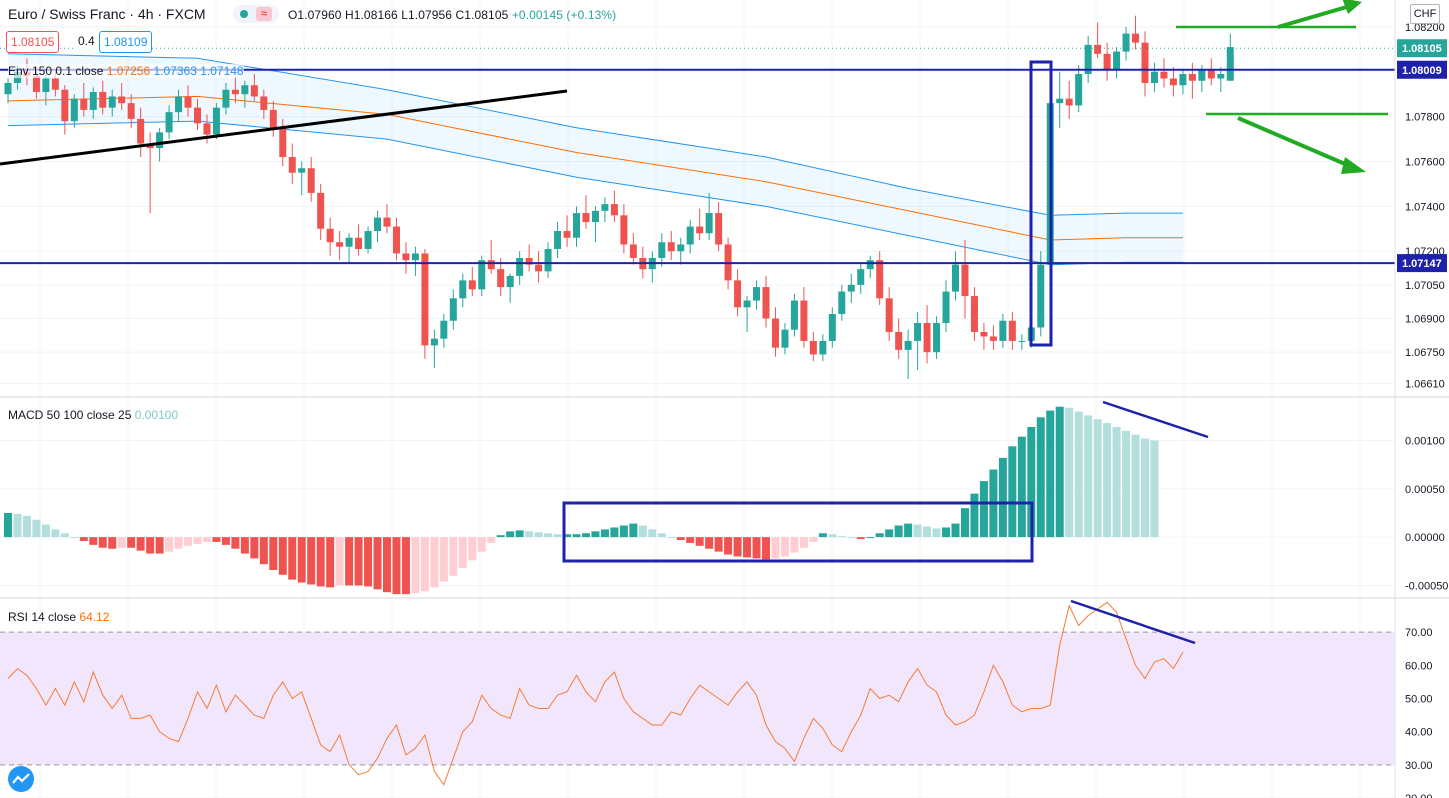 This screenshot has width=1449, height=798. Describe the element at coordinates (1419, 733) in the screenshot. I see `rsi-tick-label: 40.00` at that location.